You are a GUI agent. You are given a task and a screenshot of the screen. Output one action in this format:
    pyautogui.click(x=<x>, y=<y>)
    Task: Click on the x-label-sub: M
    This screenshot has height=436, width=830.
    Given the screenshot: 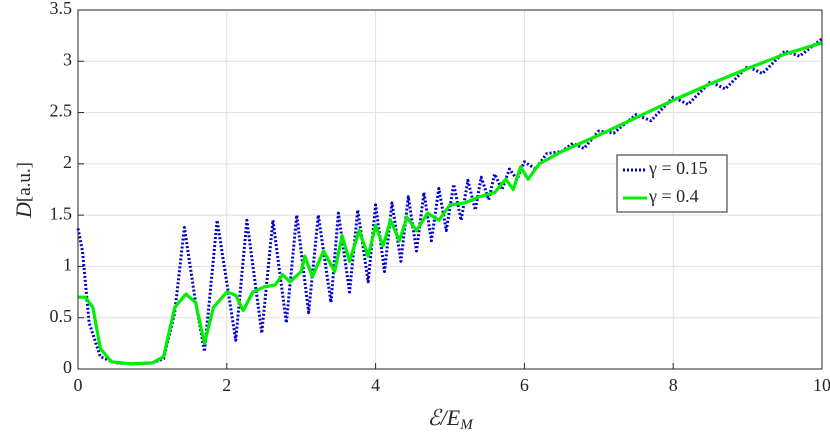 What is the action you would take?
    pyautogui.click(x=466, y=425)
    